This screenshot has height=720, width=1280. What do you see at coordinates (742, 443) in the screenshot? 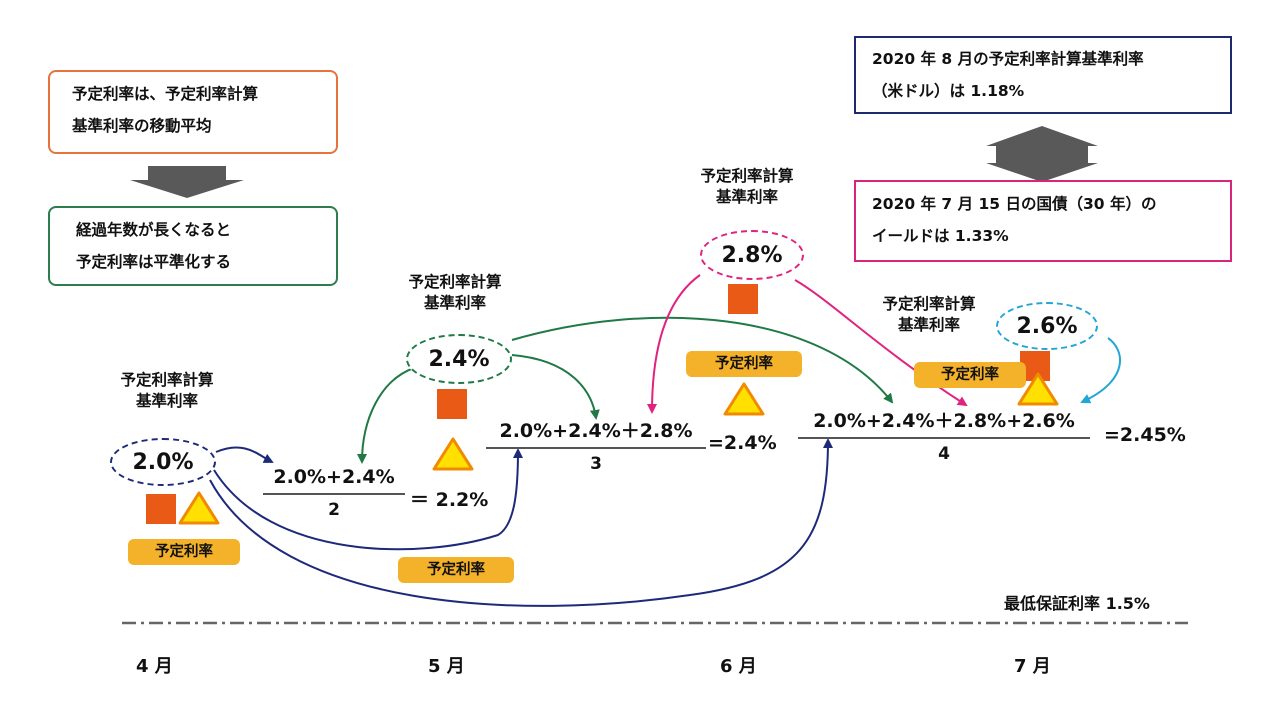
I see `june-formula-result: =2.4%` at bounding box center [742, 443].